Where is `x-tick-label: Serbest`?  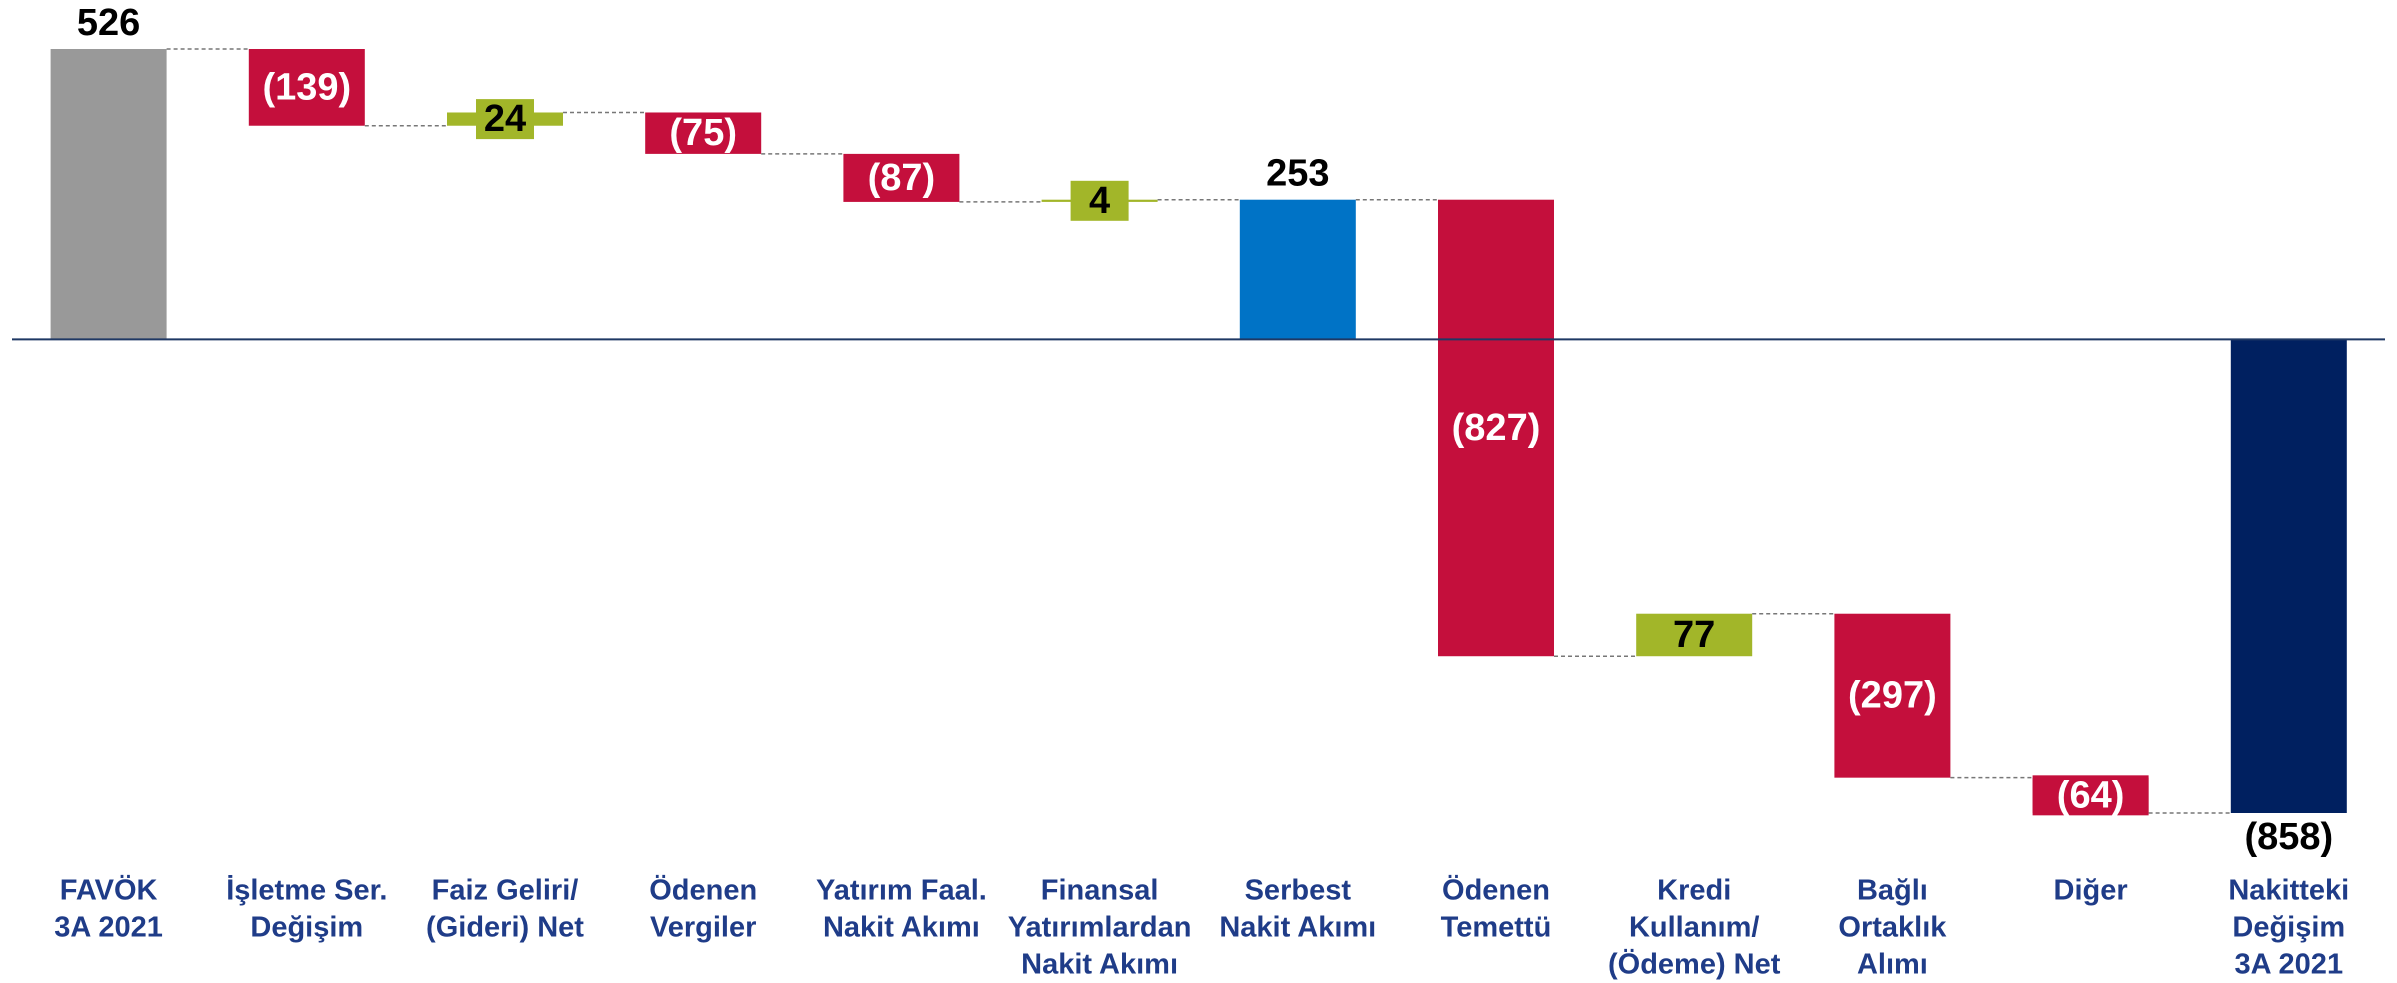
x-tick-label: Serbest is located at coordinates (1298, 891).